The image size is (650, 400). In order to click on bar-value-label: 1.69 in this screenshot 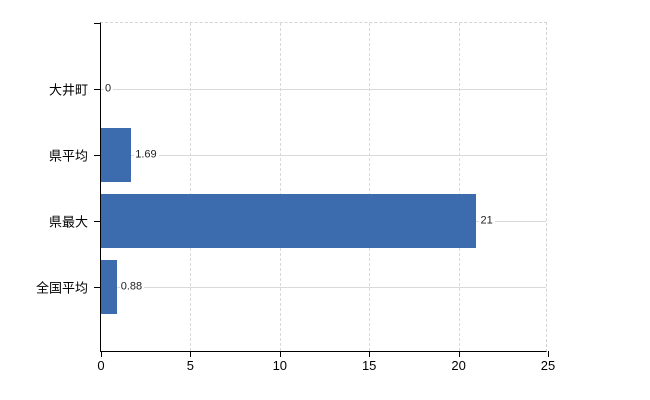, I will do `click(146, 155)`.